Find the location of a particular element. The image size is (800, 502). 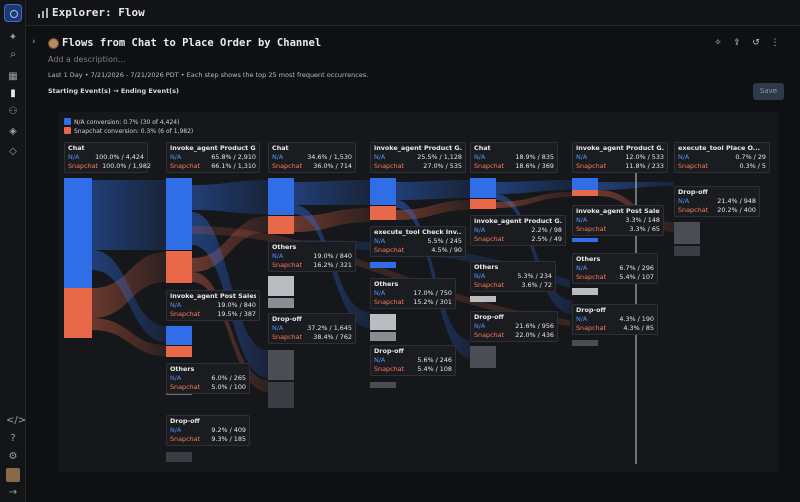

node-value: 15.2% / 301 is located at coordinates (432, 302).